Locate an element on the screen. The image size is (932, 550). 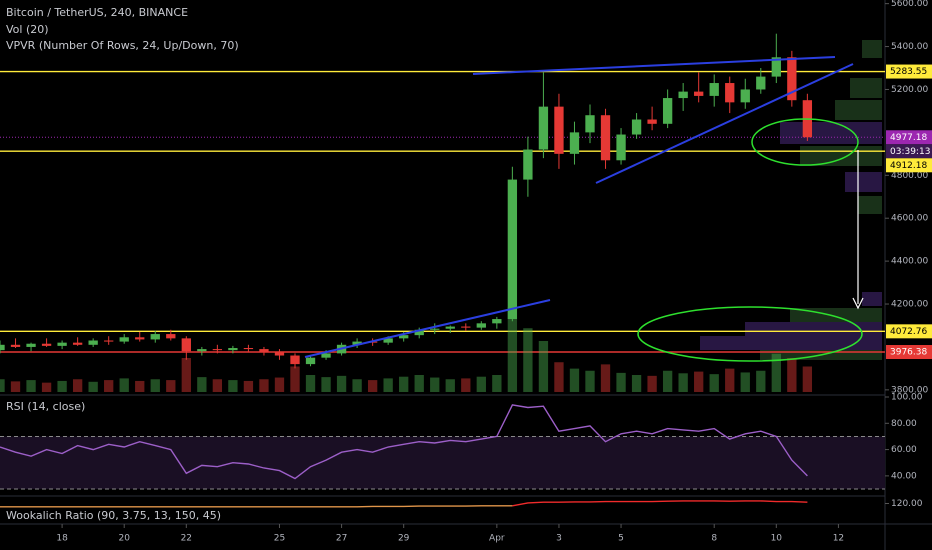
highlight-ellipse is located at coordinates (805, 142).